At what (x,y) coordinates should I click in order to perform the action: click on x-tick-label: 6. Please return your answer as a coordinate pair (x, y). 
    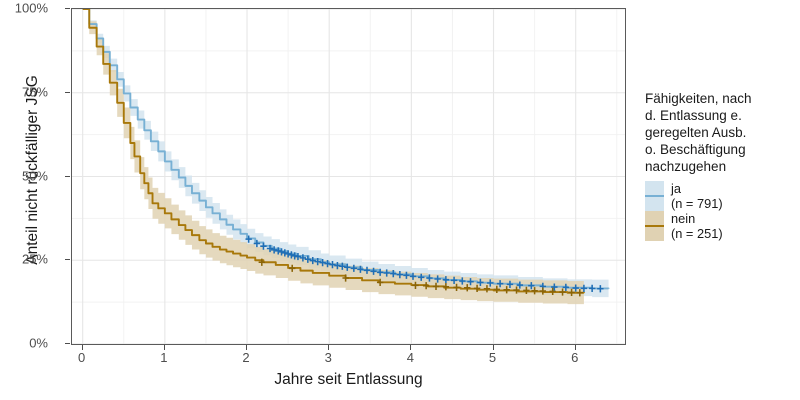
    Looking at the image, I should click on (575, 357).